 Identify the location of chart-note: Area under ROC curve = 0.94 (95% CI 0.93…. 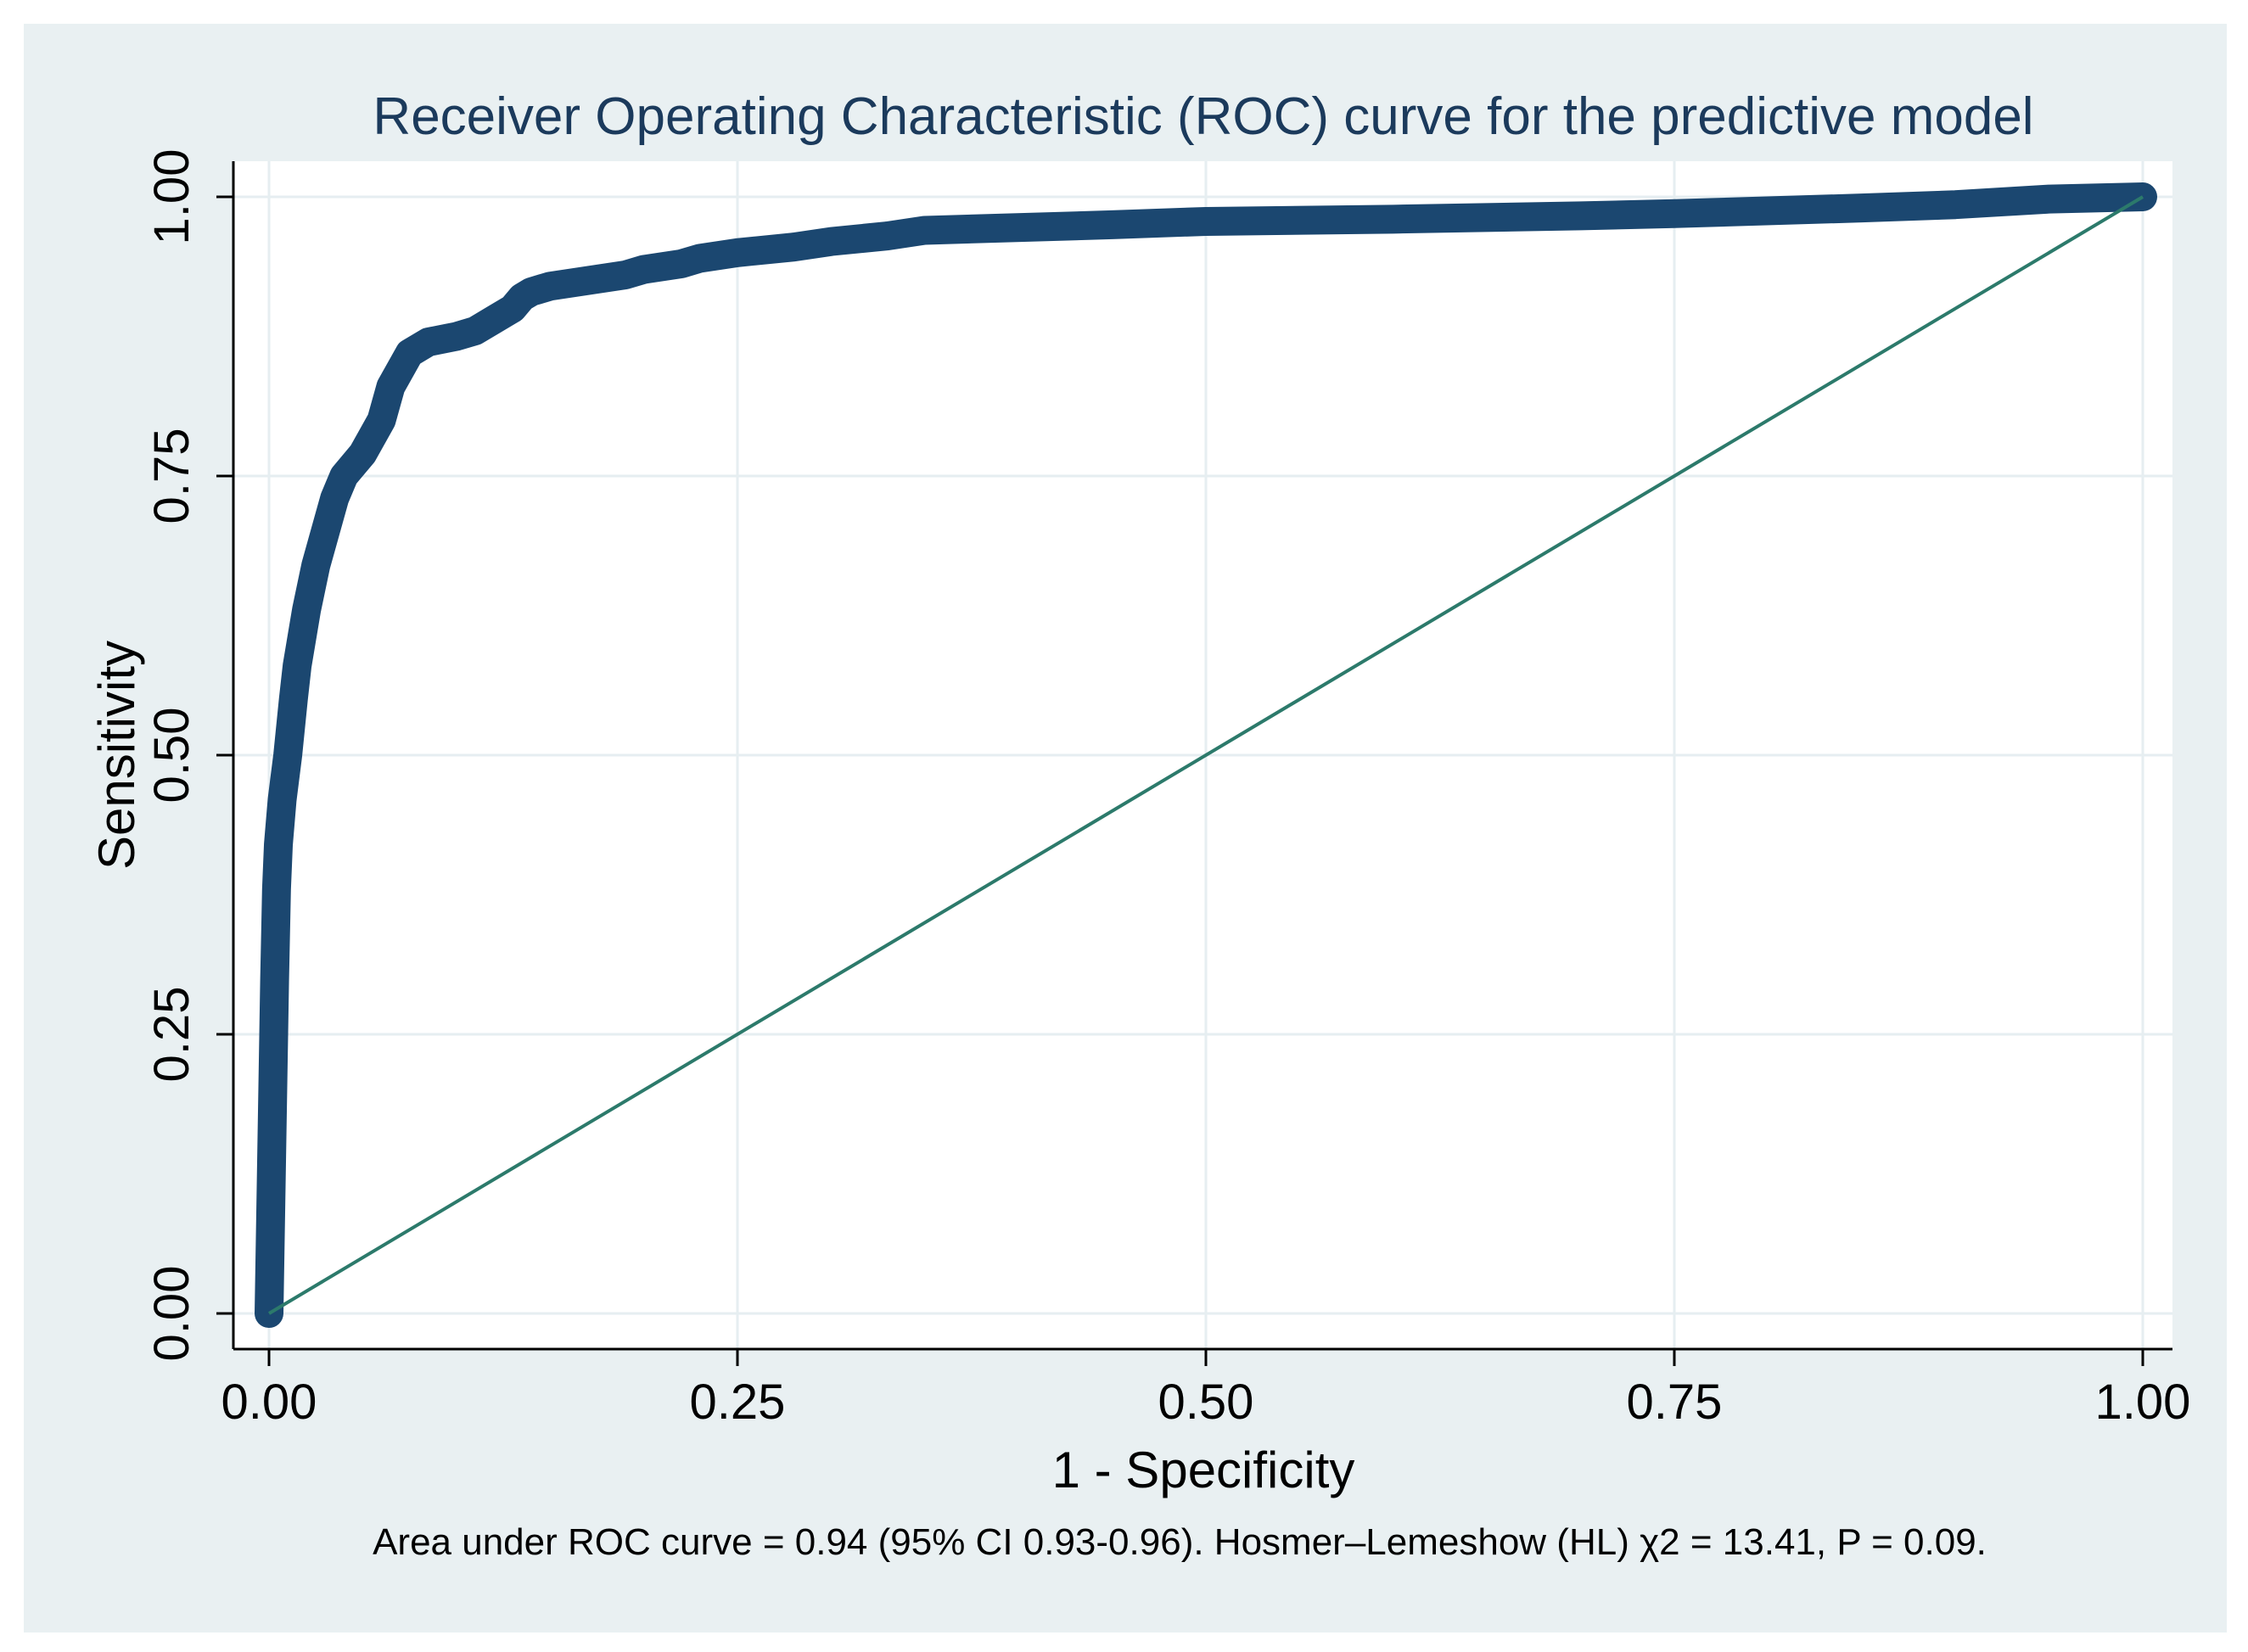
(1180, 1542).